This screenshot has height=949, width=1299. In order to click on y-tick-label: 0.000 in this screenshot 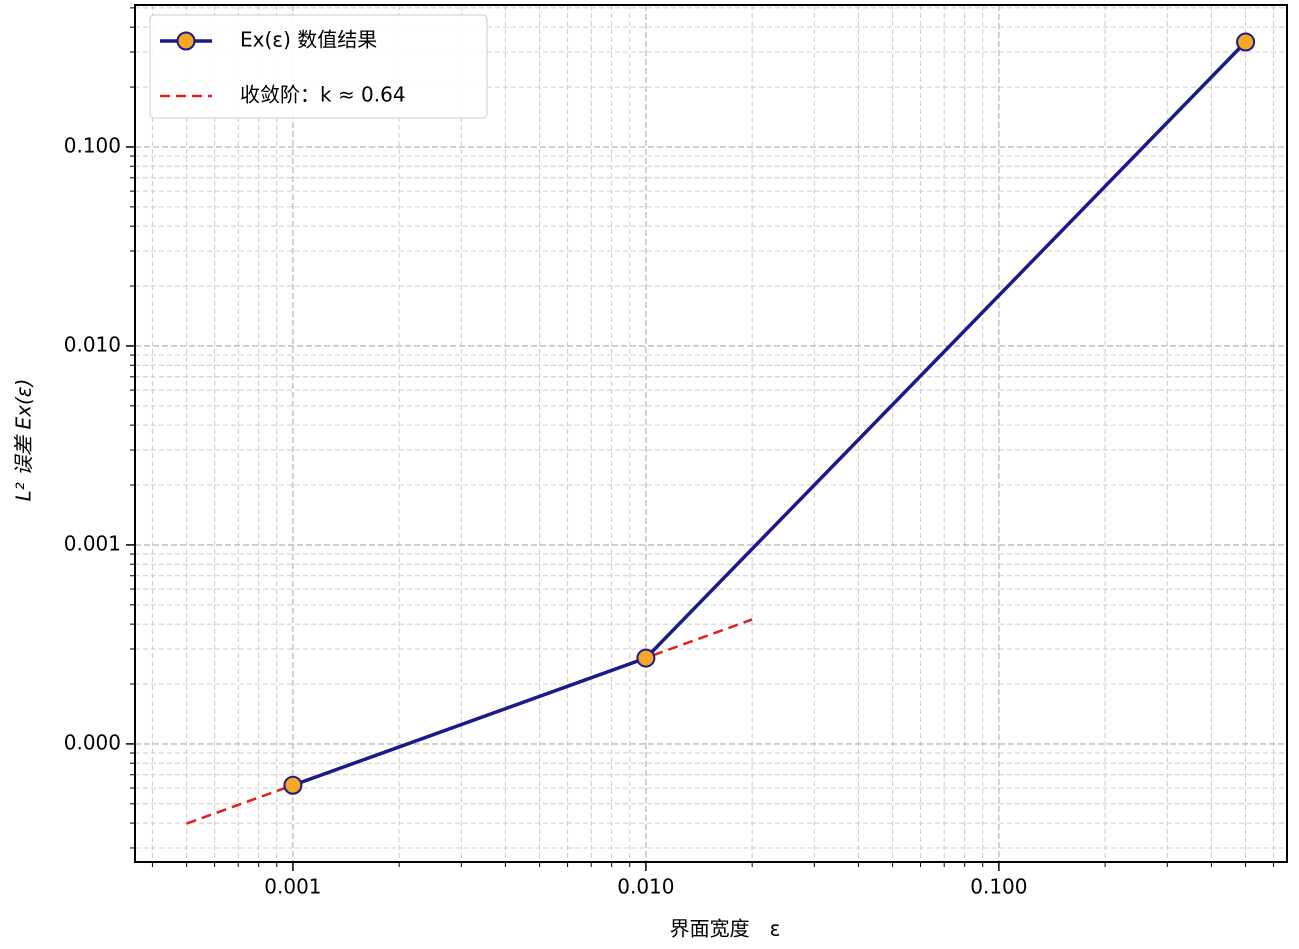, I will do `click(92, 742)`.